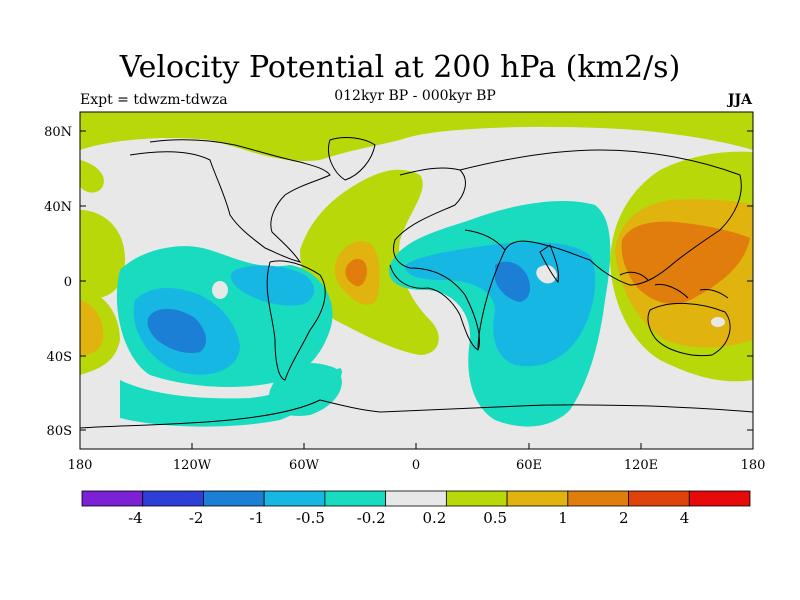  Describe the element at coordinates (231, 397) in the screenshot. I see `contour-southern-cyan` at that location.